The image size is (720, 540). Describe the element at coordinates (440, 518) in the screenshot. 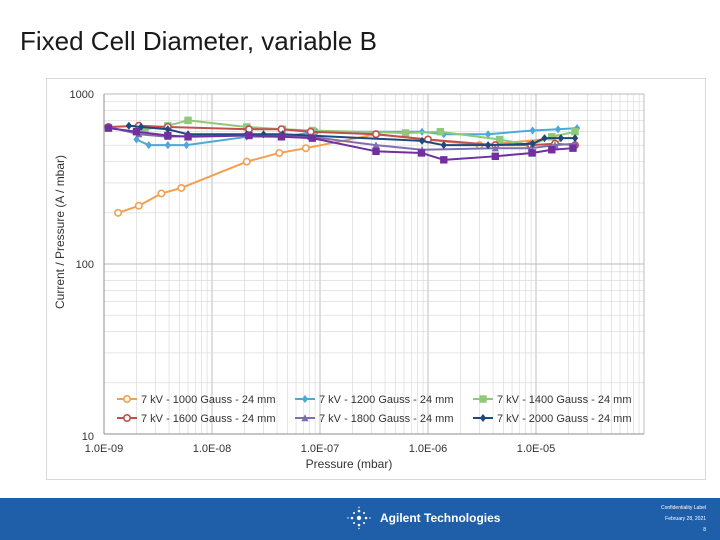

I see `company-logo-text: Agilent Technologies` at that location.